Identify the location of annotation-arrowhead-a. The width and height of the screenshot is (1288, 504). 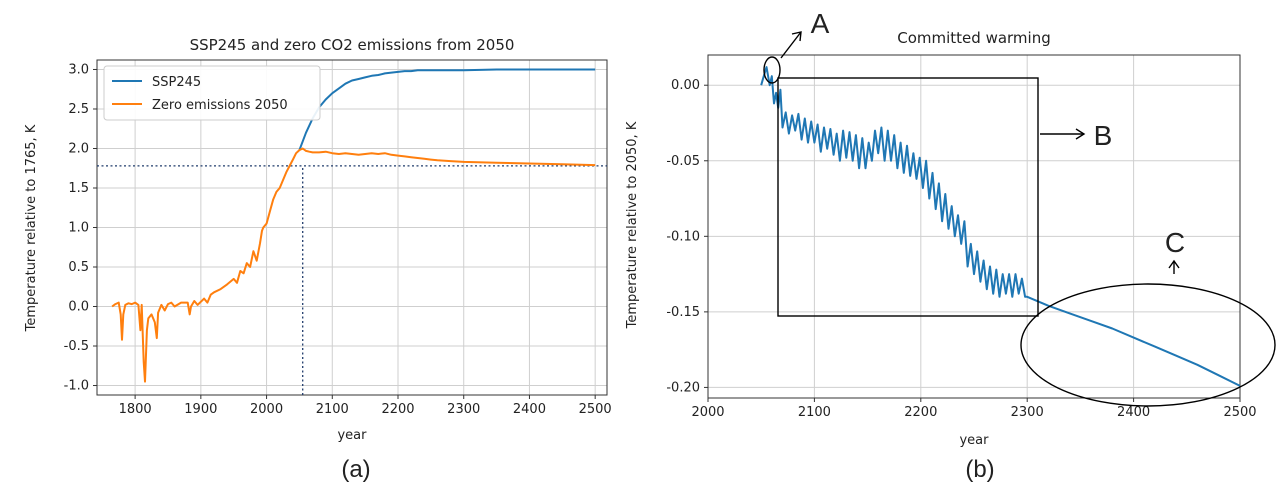
(796, 36).